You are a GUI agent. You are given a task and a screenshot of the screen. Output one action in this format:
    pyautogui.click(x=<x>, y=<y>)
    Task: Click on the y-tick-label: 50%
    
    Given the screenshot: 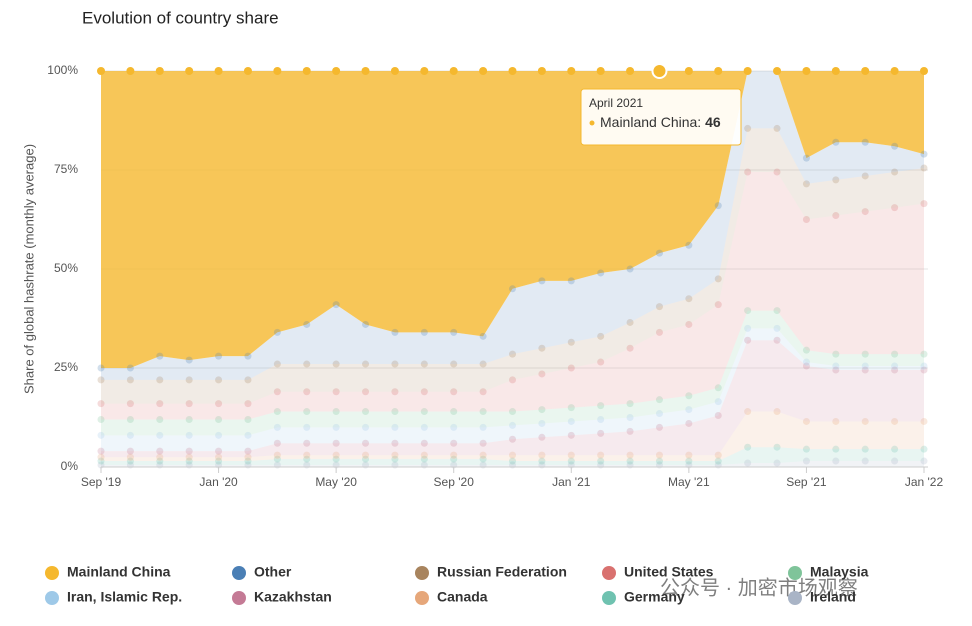 What is the action you would take?
    pyautogui.click(x=66, y=268)
    